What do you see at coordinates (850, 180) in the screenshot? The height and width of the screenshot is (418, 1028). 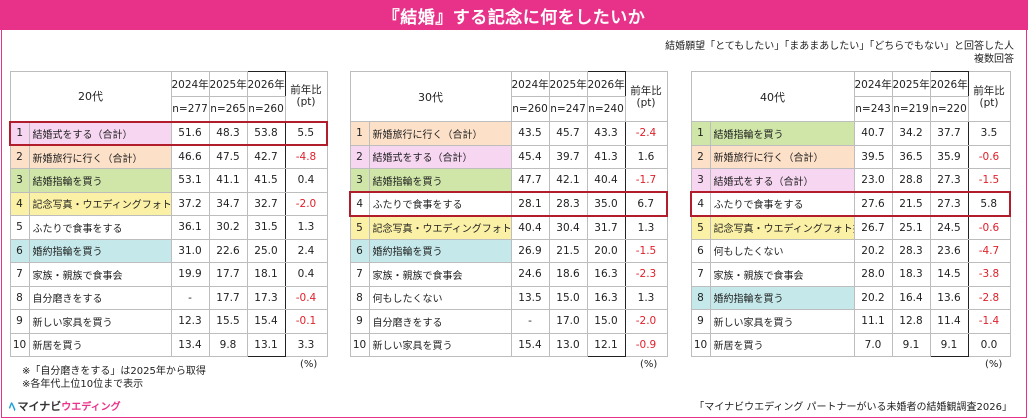 I see `table-row: 3 結婚式をする（合計） 23.0 28.8 27.3 -1.5` at bounding box center [850, 180].